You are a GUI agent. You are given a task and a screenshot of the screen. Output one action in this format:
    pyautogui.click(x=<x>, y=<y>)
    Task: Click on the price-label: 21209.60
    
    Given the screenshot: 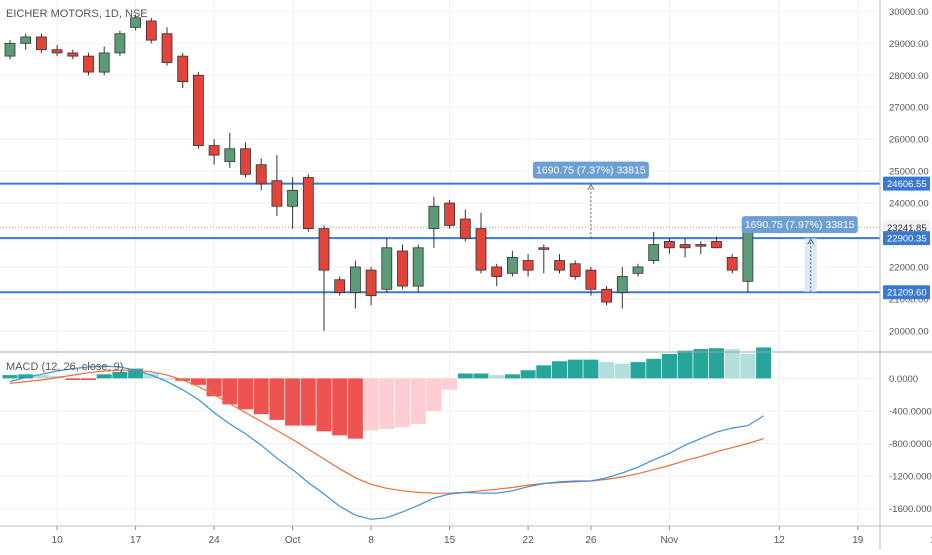 What is the action you would take?
    pyautogui.click(x=907, y=293)
    